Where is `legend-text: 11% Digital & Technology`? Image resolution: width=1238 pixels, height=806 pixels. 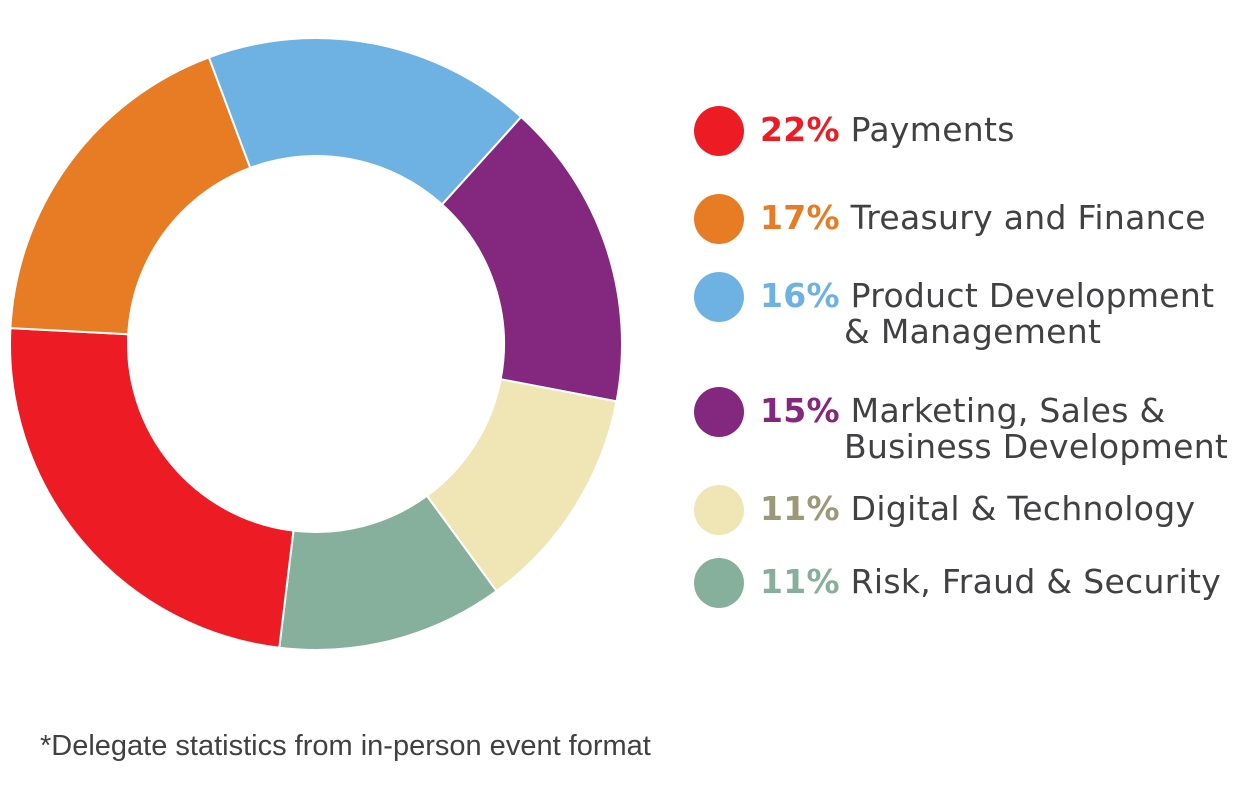 legend-text: 11% Digital & Technology is located at coordinates (977, 509).